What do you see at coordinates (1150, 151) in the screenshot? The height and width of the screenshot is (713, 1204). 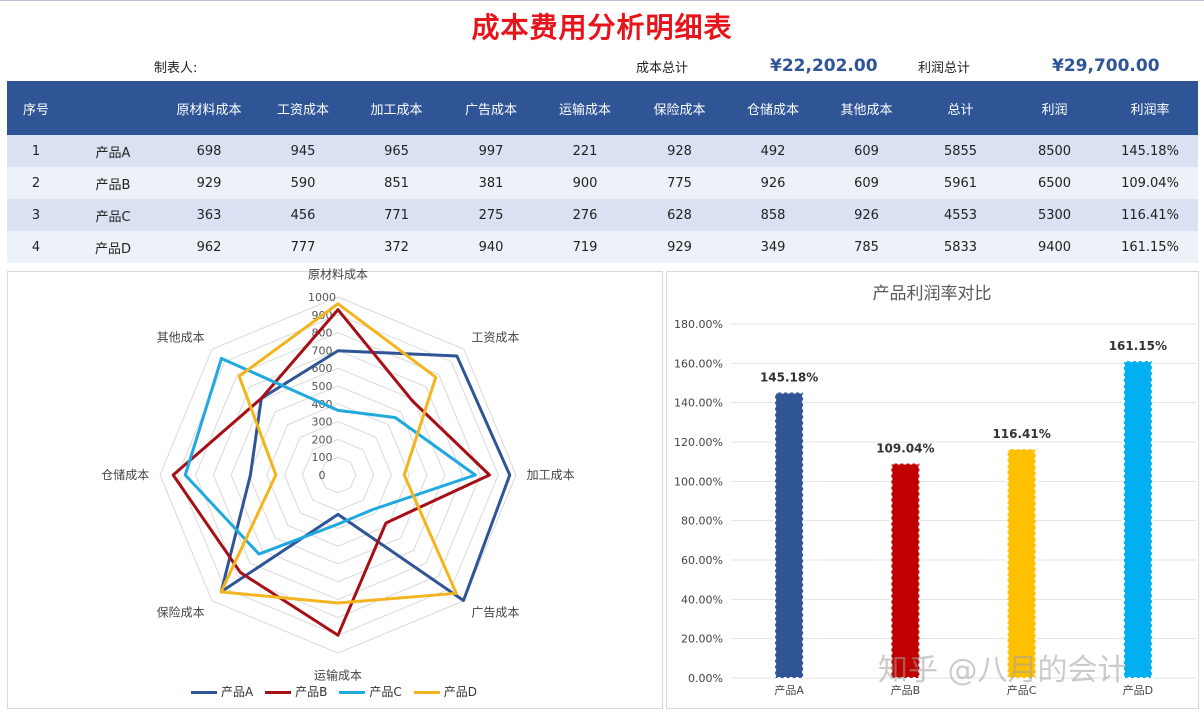 I see `table-cell: 145.18%` at bounding box center [1150, 151].